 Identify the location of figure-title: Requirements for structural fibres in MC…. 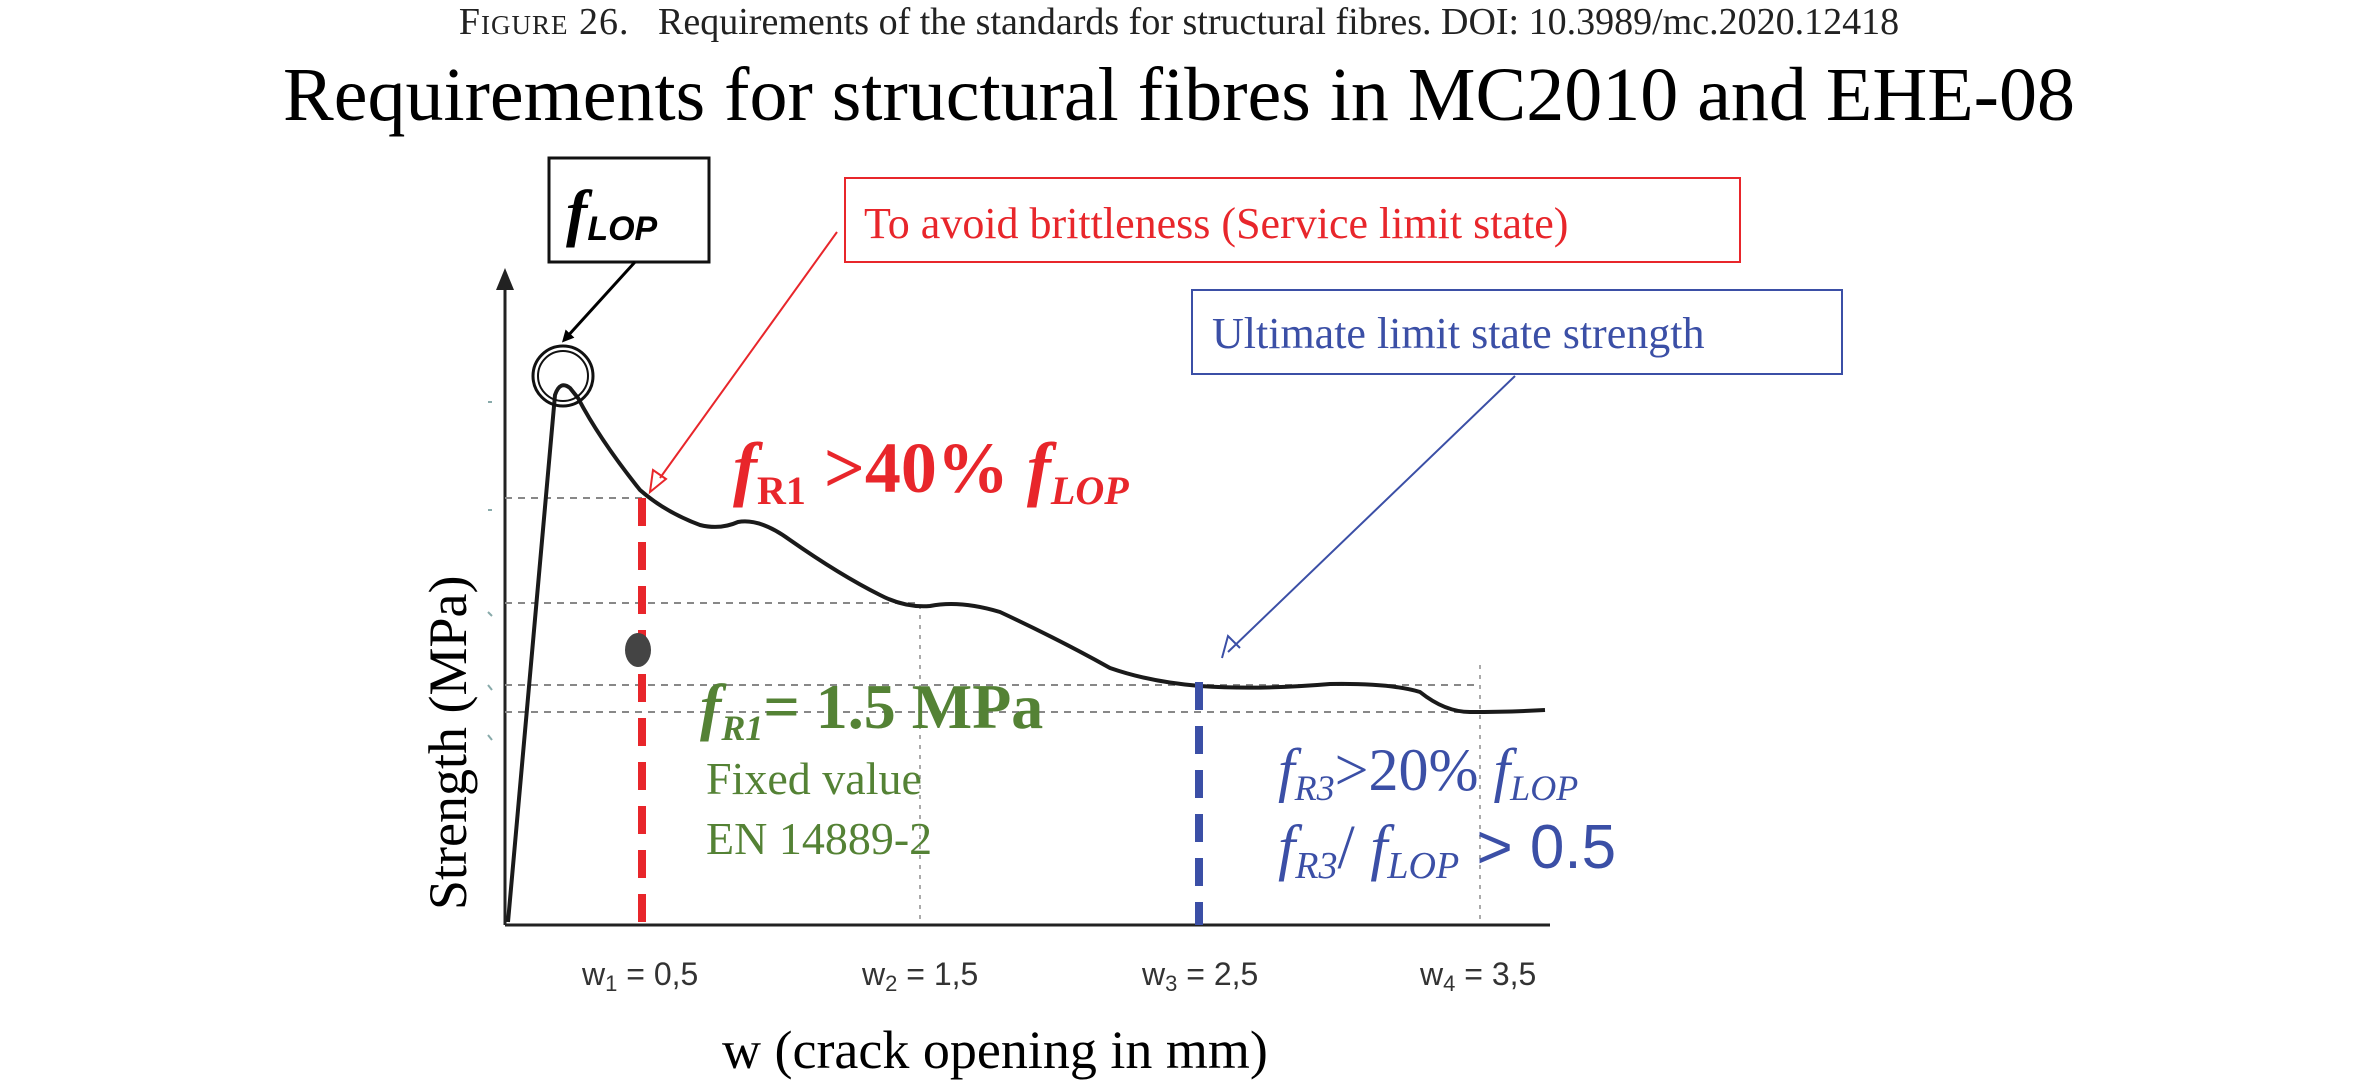
(1179, 95).